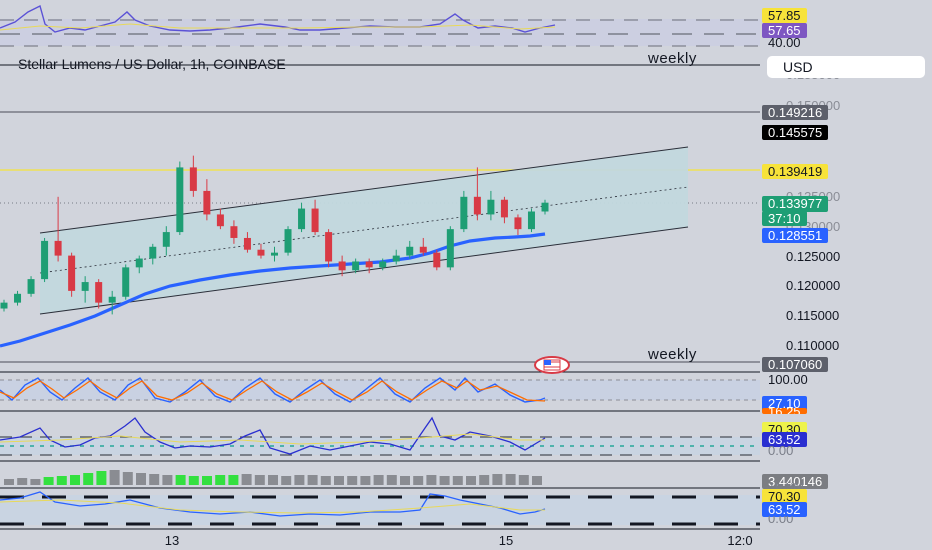 This screenshot has width=932, height=550. I want to click on price-tick: 0.120000, so click(813, 285).